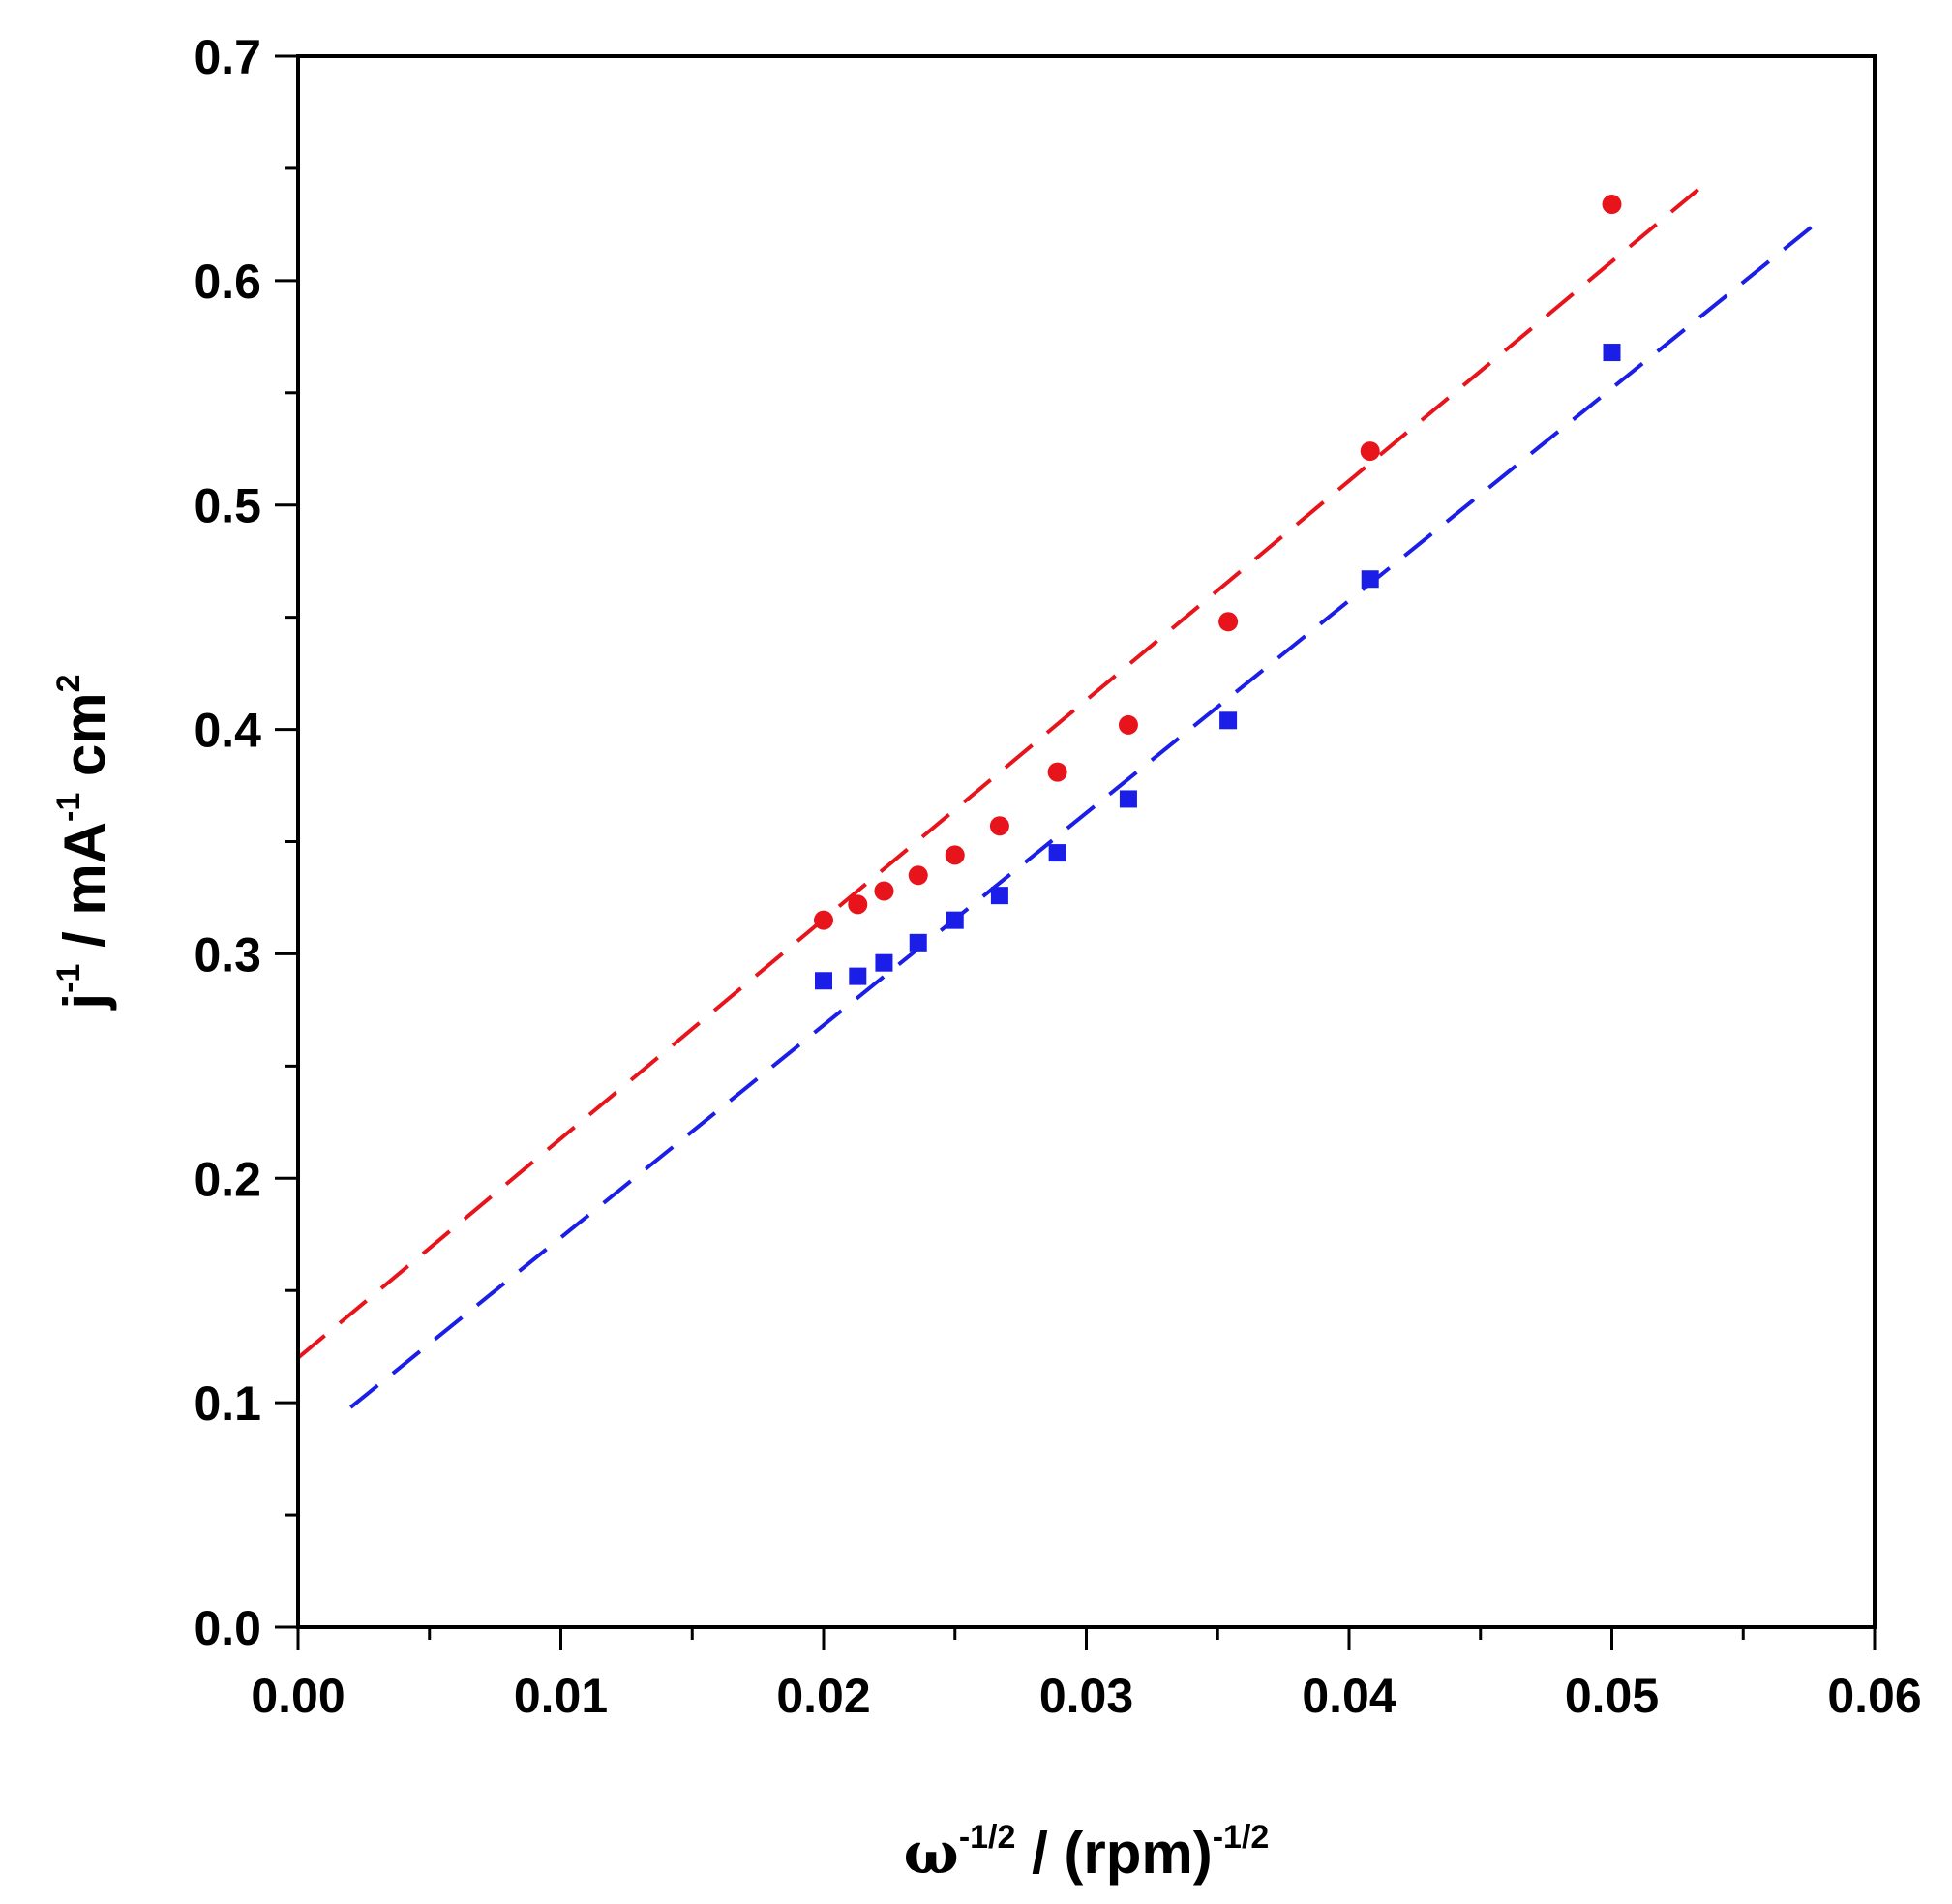  What do you see at coordinates (1874, 1696) in the screenshot?
I see `x-tick-label: 0.06` at bounding box center [1874, 1696].